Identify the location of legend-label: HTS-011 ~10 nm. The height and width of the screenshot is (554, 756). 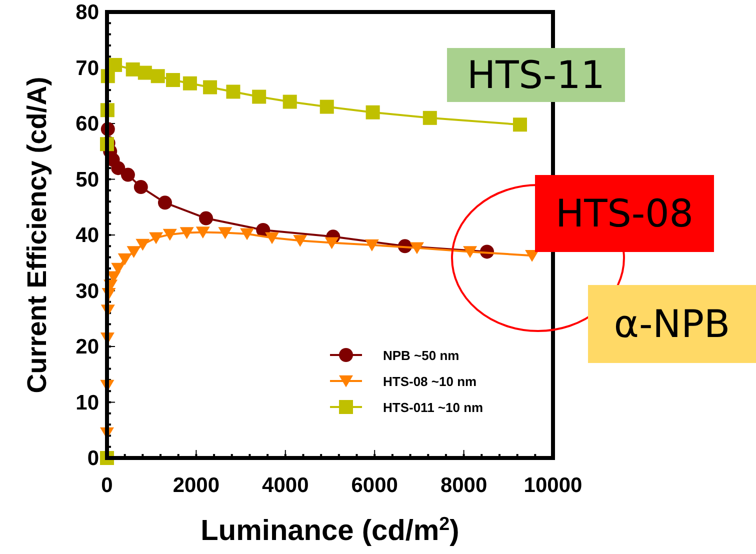
(433, 407).